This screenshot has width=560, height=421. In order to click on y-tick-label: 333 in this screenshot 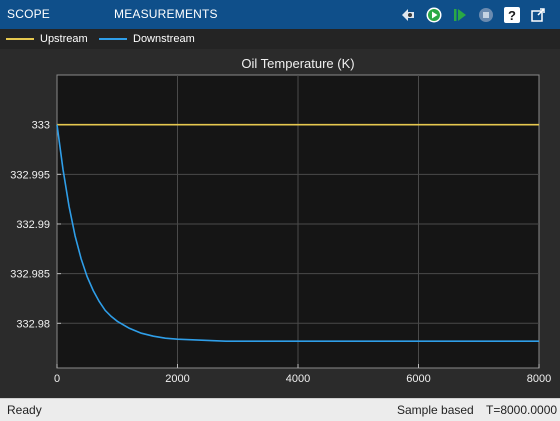, I will do `click(41, 126)`.